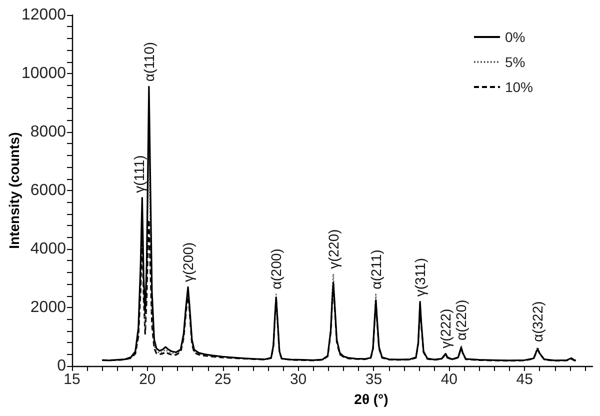 This screenshot has width=600, height=416. What do you see at coordinates (515, 37) in the screenshot?
I see `legend-label: 0%` at bounding box center [515, 37].